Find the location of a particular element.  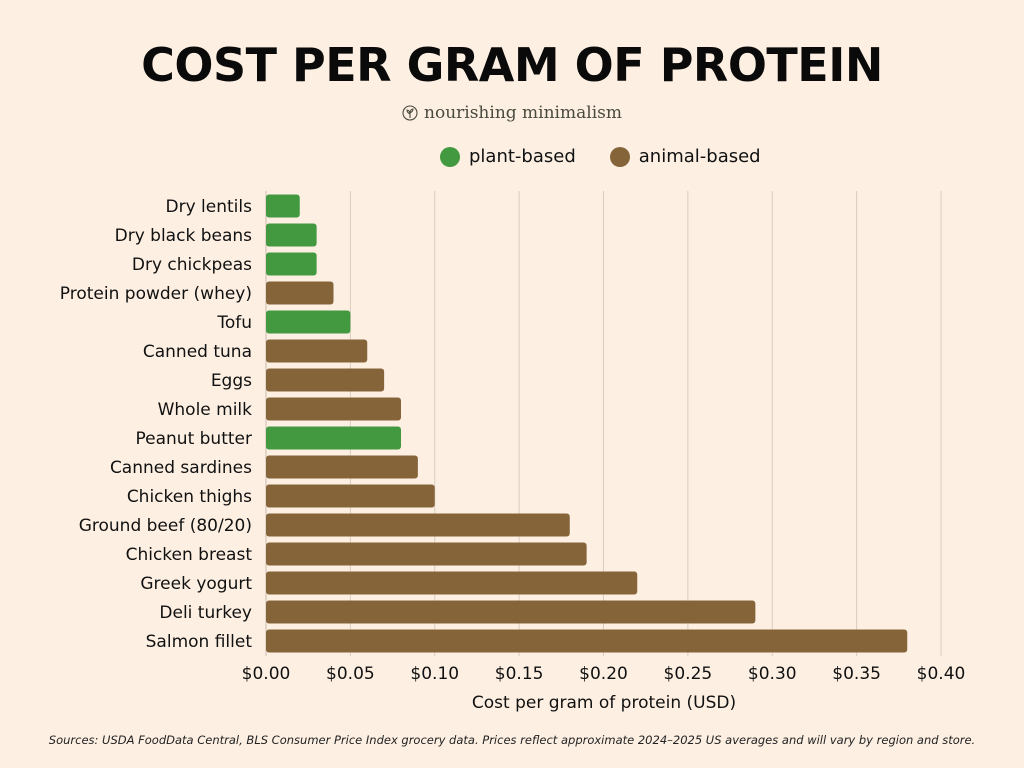

leaf-icon is located at coordinates (410, 113).